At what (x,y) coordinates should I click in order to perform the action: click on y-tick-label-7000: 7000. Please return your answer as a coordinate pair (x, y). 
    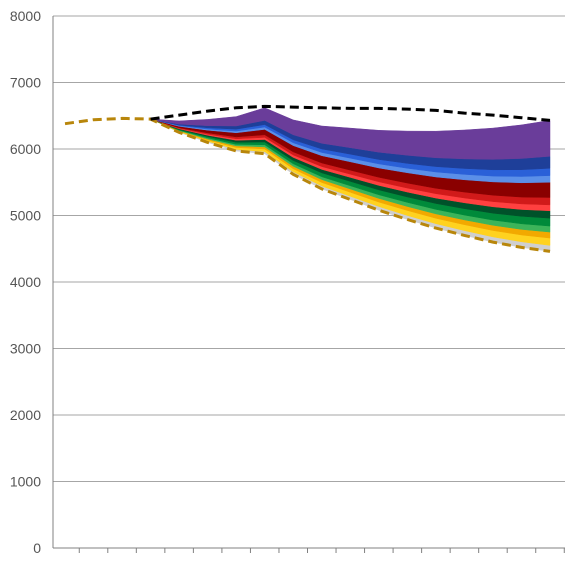
    Looking at the image, I should click on (25, 83).